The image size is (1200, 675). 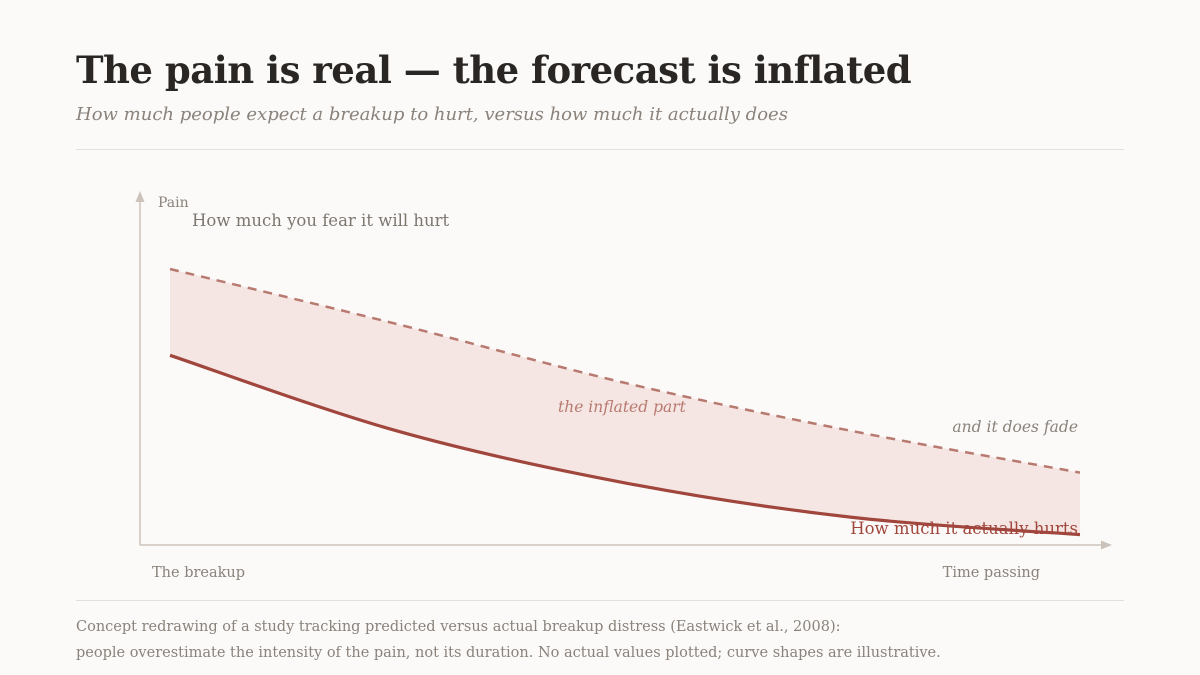 What do you see at coordinates (964, 528) in the screenshot?
I see `series-label-actual: How much it actually hurts` at bounding box center [964, 528].